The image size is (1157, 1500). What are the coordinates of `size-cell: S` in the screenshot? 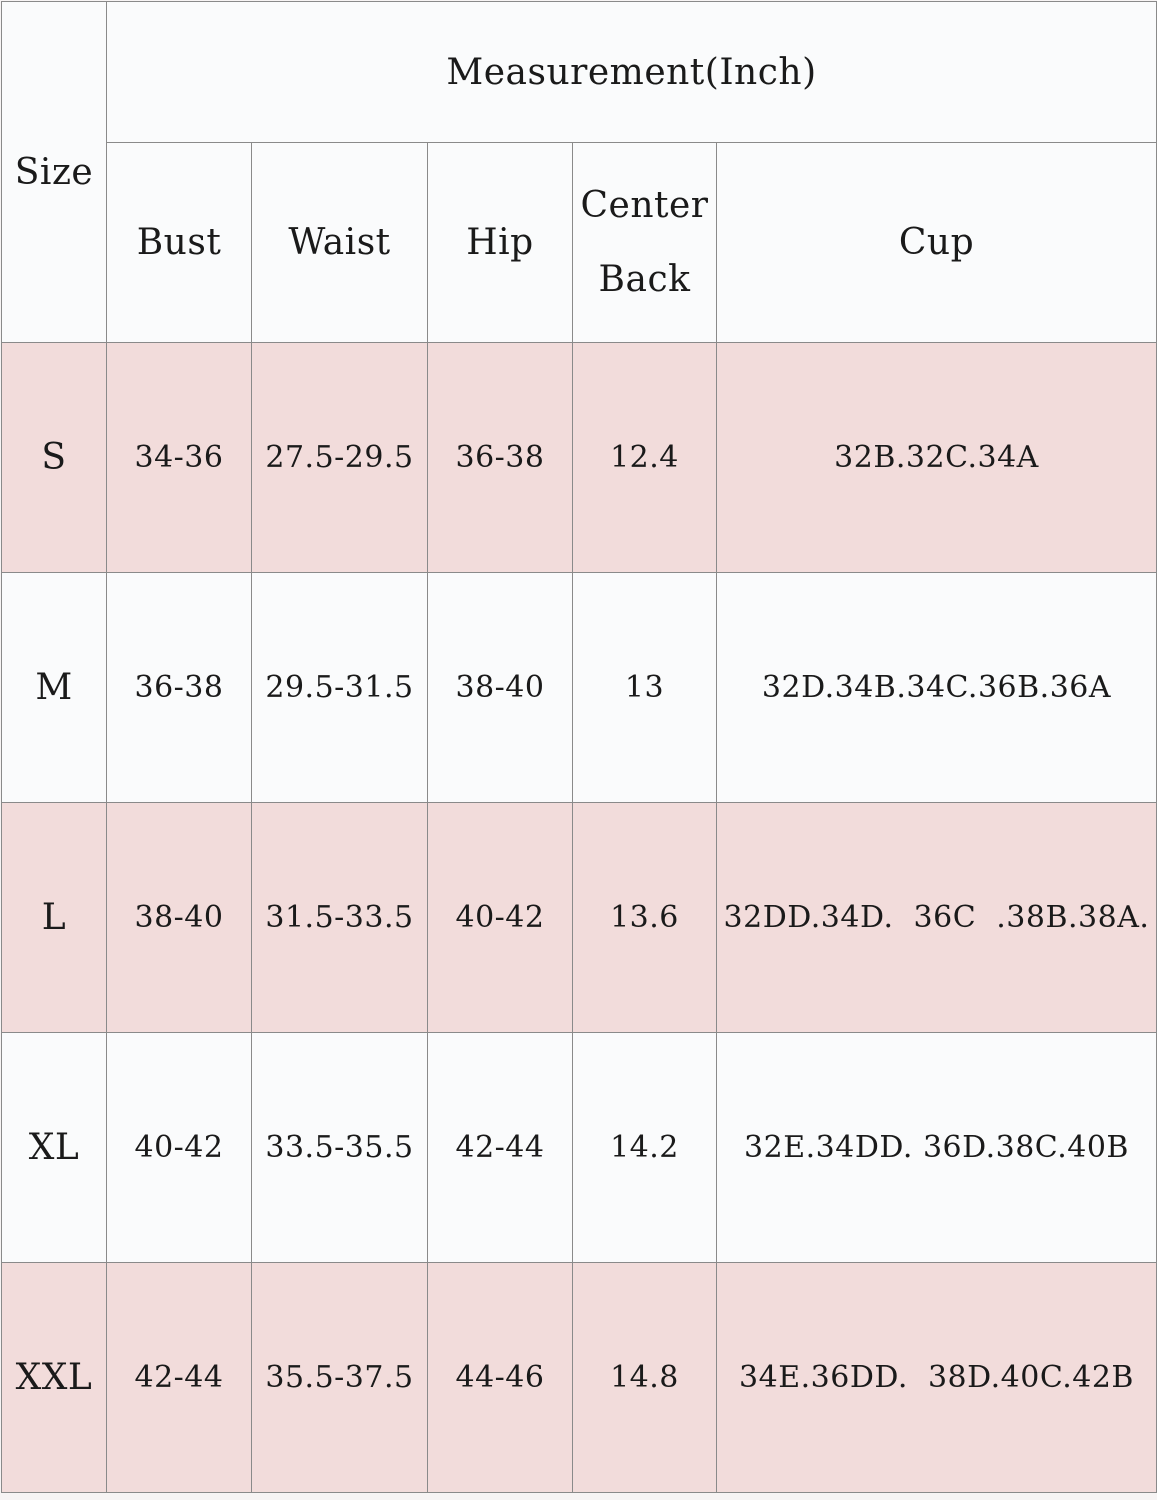 It's located at (54, 457).